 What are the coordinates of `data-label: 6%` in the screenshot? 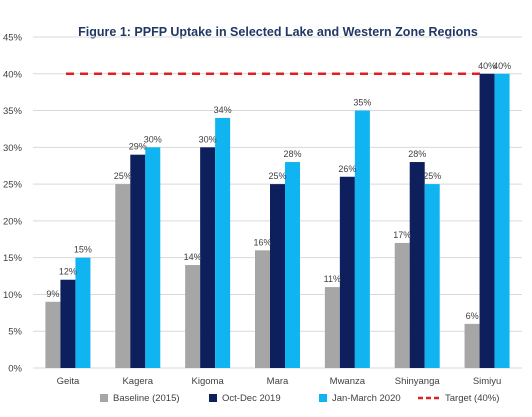 It's located at (472, 316).